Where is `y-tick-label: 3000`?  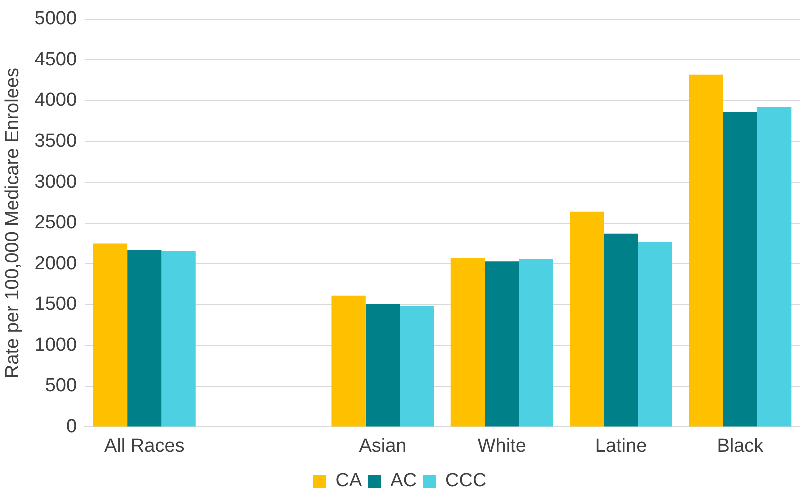
y-tick-label: 3000 is located at coordinates (56, 182).